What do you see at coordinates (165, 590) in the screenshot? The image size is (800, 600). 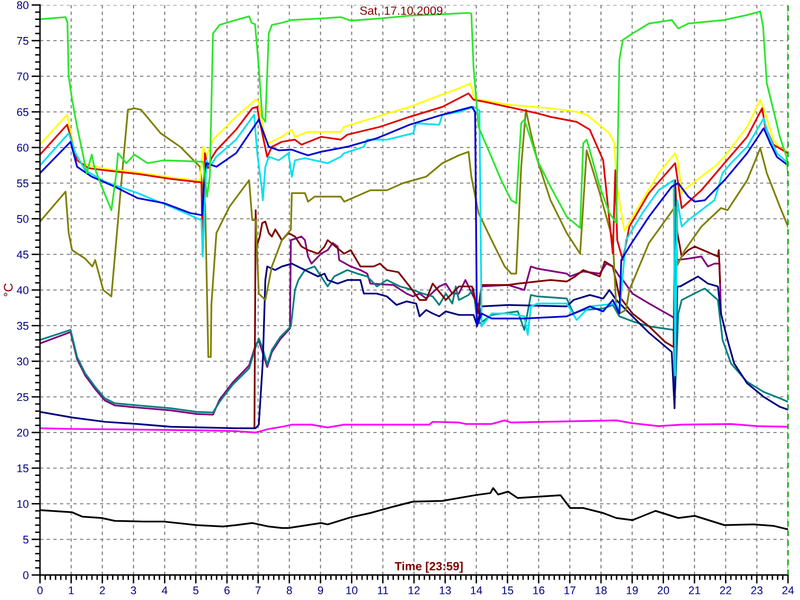 I see `x-tick-label: 4` at bounding box center [165, 590].